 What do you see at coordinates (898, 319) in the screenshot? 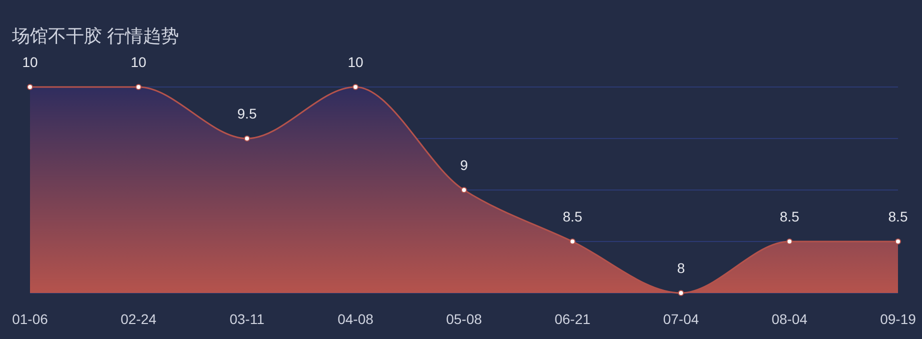
I see `x-tick-label: 09-19` at bounding box center [898, 319].